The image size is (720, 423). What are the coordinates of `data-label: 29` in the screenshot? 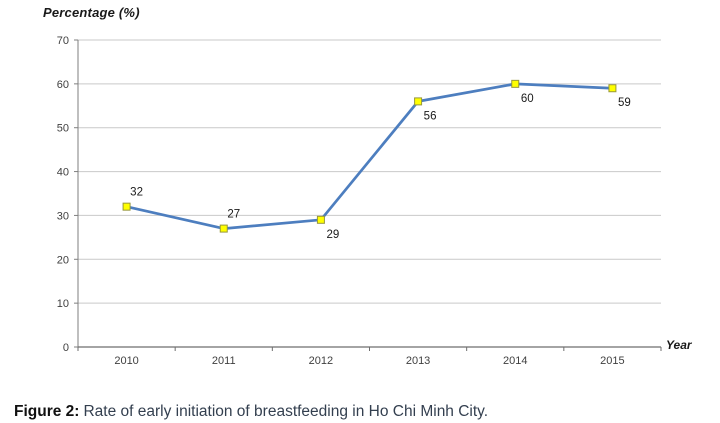 It's located at (333, 235).